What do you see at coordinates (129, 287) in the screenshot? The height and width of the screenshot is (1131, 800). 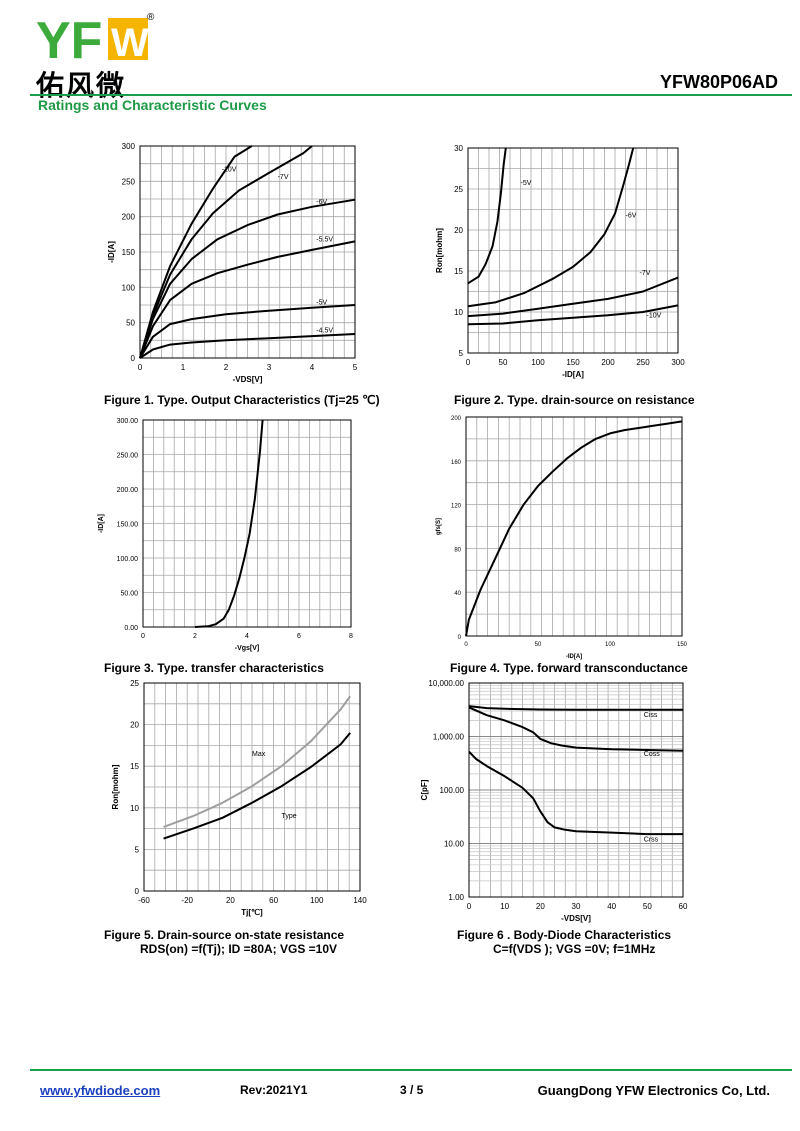 I see `y-tick-label: 100` at bounding box center [129, 287].